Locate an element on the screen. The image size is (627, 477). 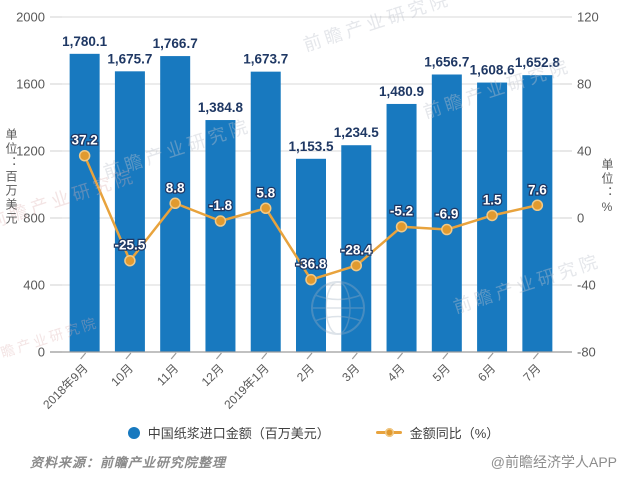
bar-value-label: 1,480.9 is located at coordinates (401, 91).